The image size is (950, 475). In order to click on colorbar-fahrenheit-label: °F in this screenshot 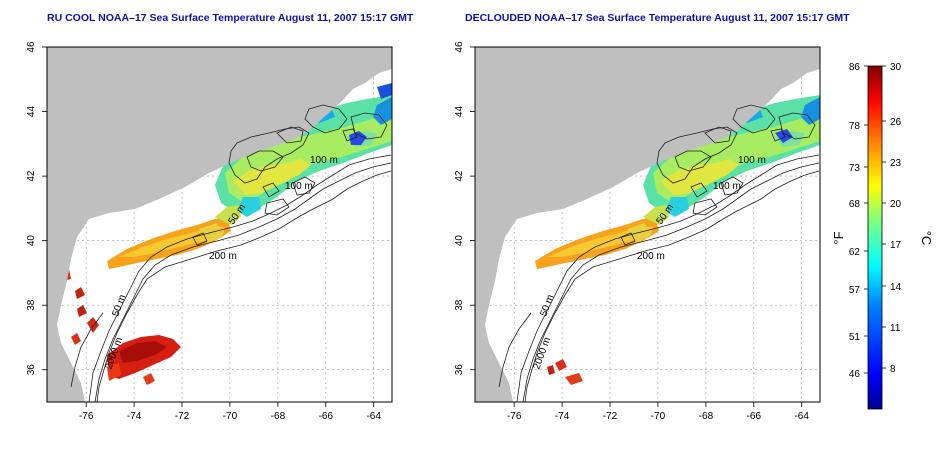, I will do `click(838, 237)`.